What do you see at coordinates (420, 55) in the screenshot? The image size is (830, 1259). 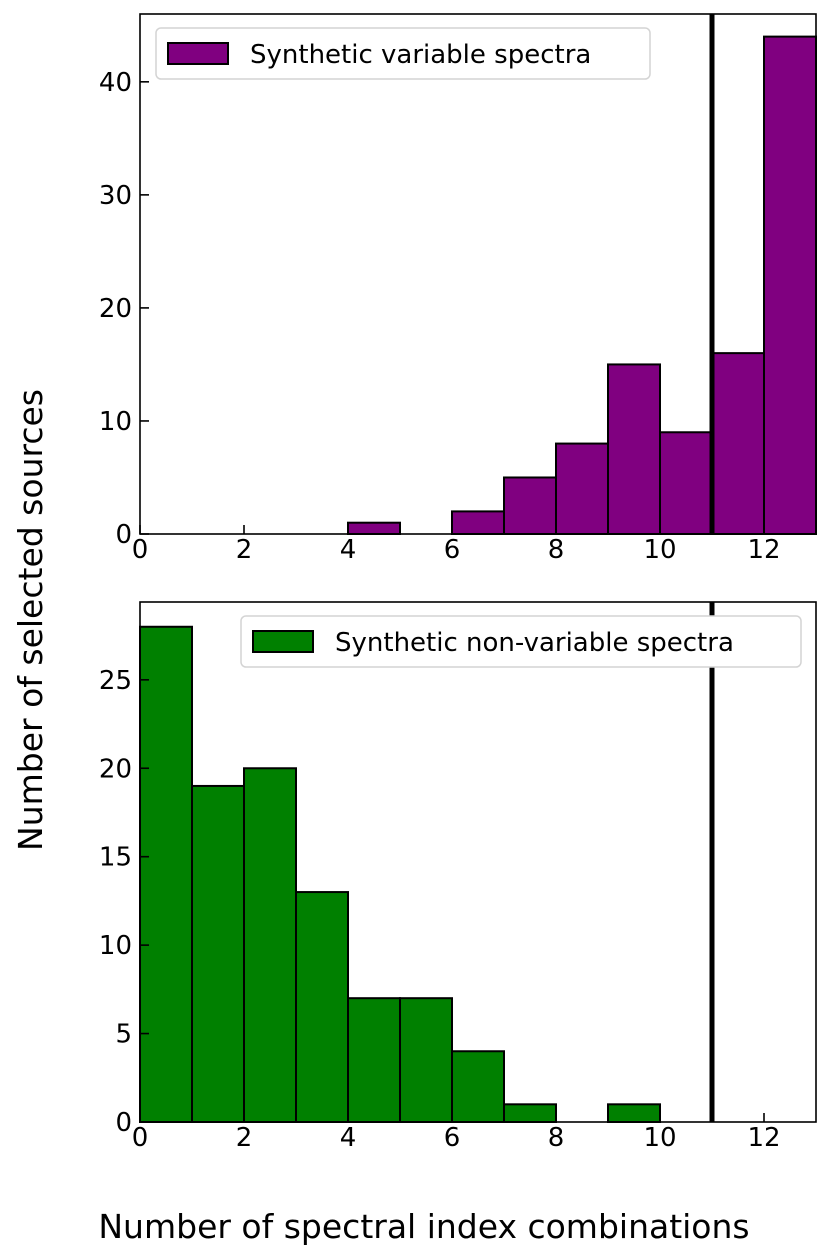 I see `legend-label: Synthetic variable spectra` at bounding box center [420, 55].